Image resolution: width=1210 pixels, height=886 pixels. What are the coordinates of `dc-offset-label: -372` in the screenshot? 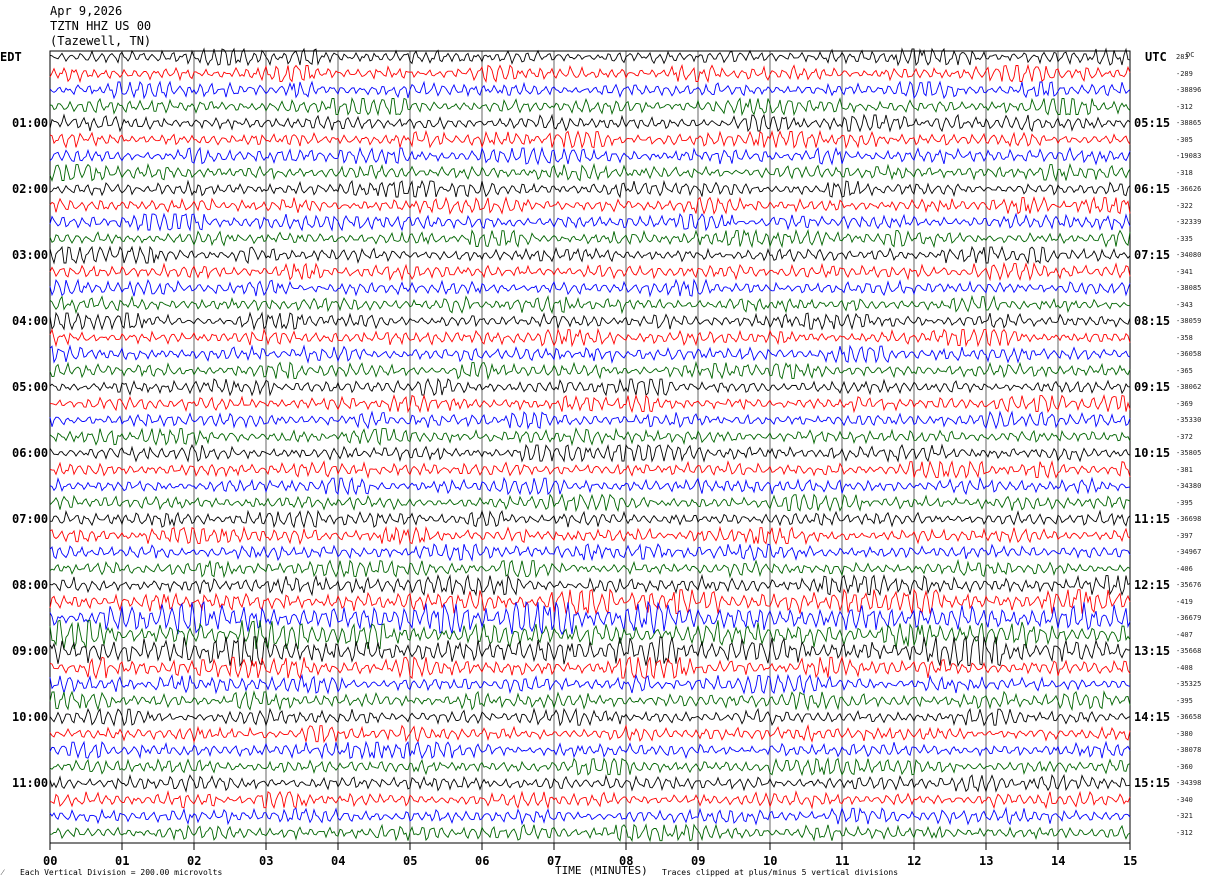 It's located at (1184, 436).